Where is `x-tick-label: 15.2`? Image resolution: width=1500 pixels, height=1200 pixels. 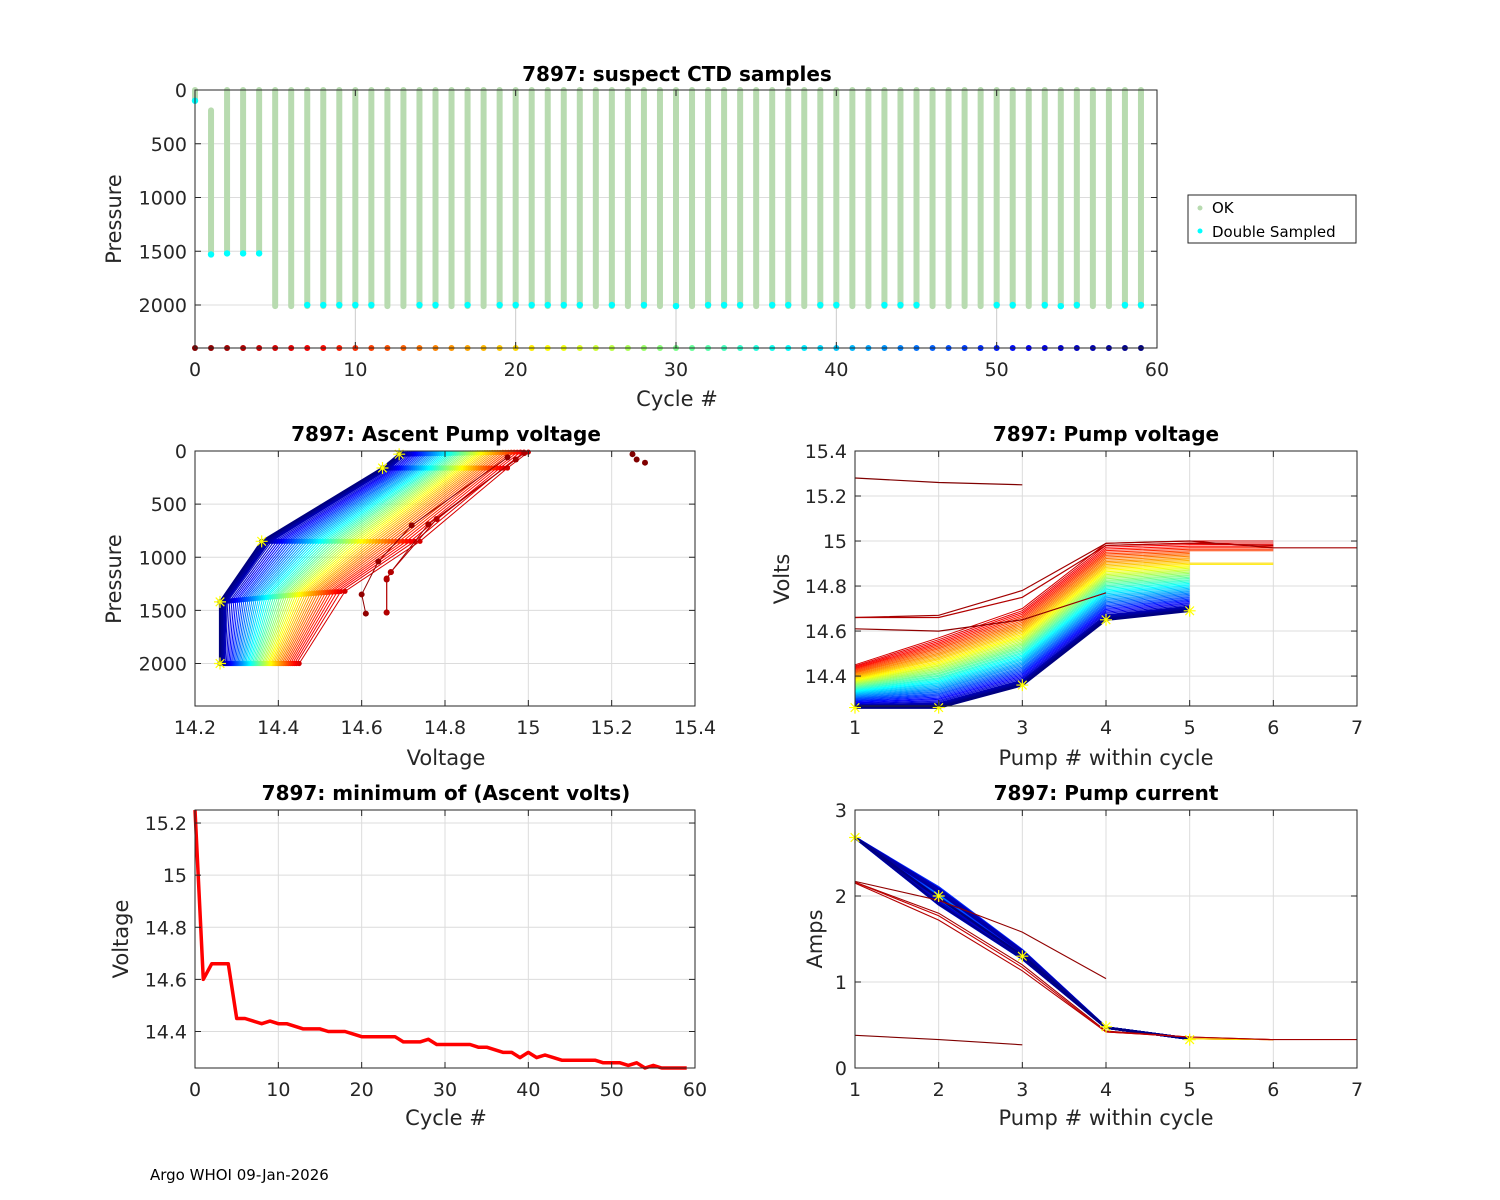
x-tick-label: 15.2 is located at coordinates (612, 728).